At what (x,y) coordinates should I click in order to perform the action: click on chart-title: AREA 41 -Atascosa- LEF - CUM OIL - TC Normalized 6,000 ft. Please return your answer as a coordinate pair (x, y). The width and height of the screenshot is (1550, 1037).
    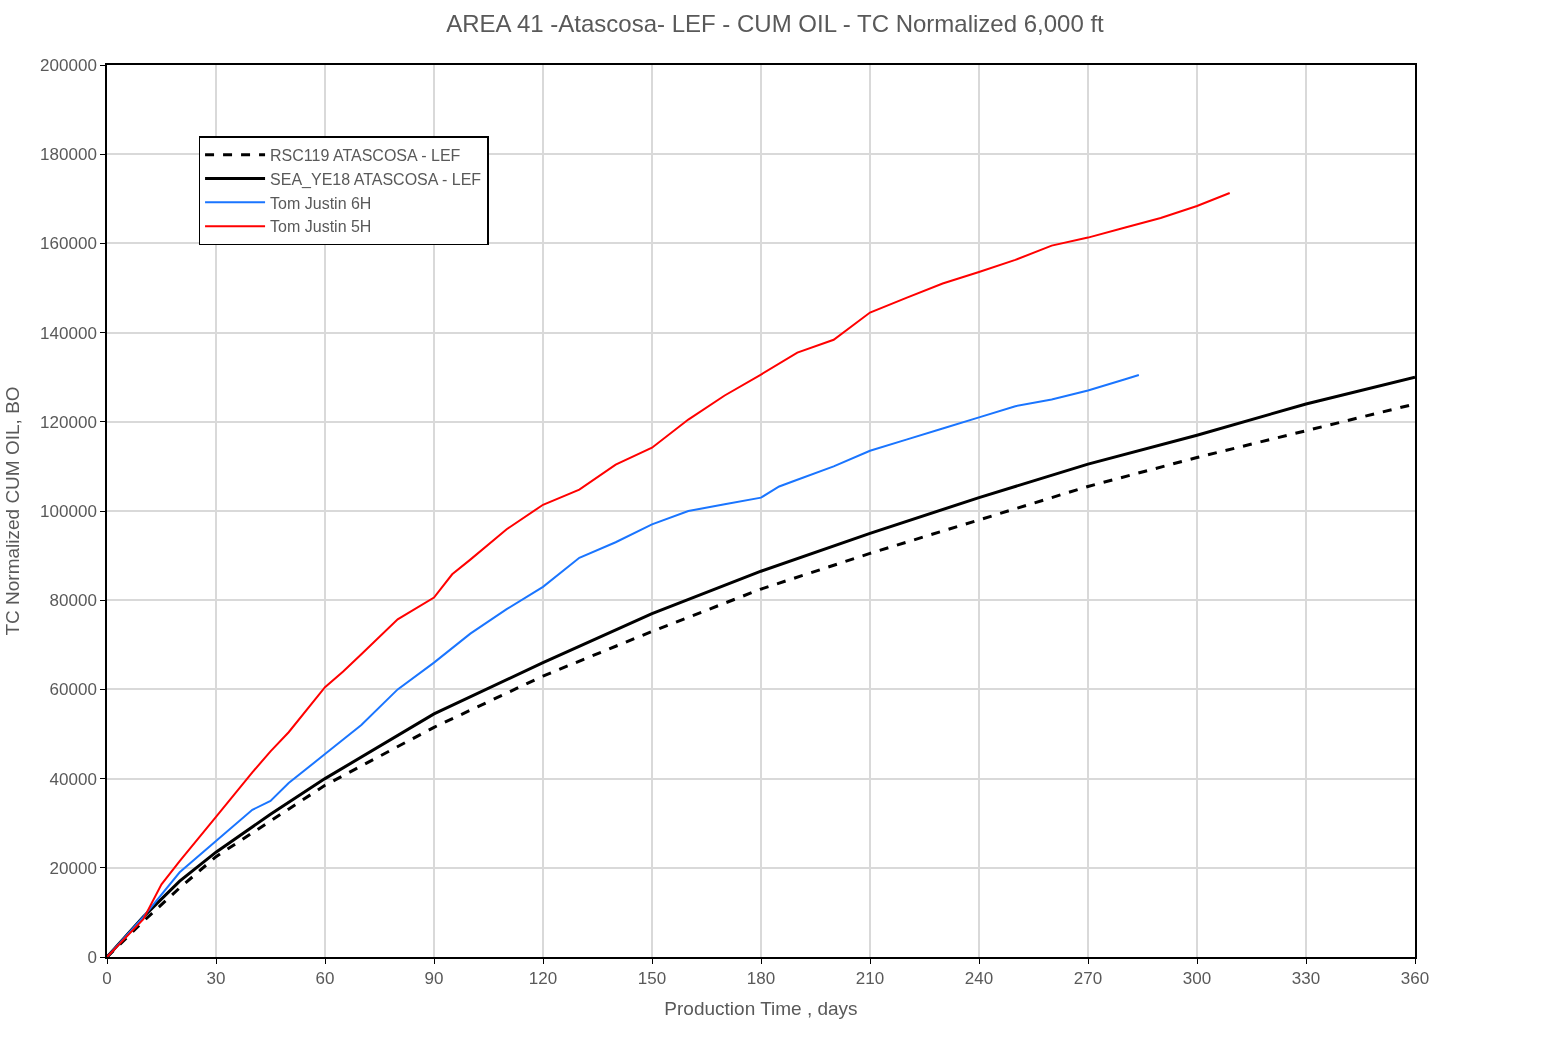
    Looking at the image, I should click on (775, 24).